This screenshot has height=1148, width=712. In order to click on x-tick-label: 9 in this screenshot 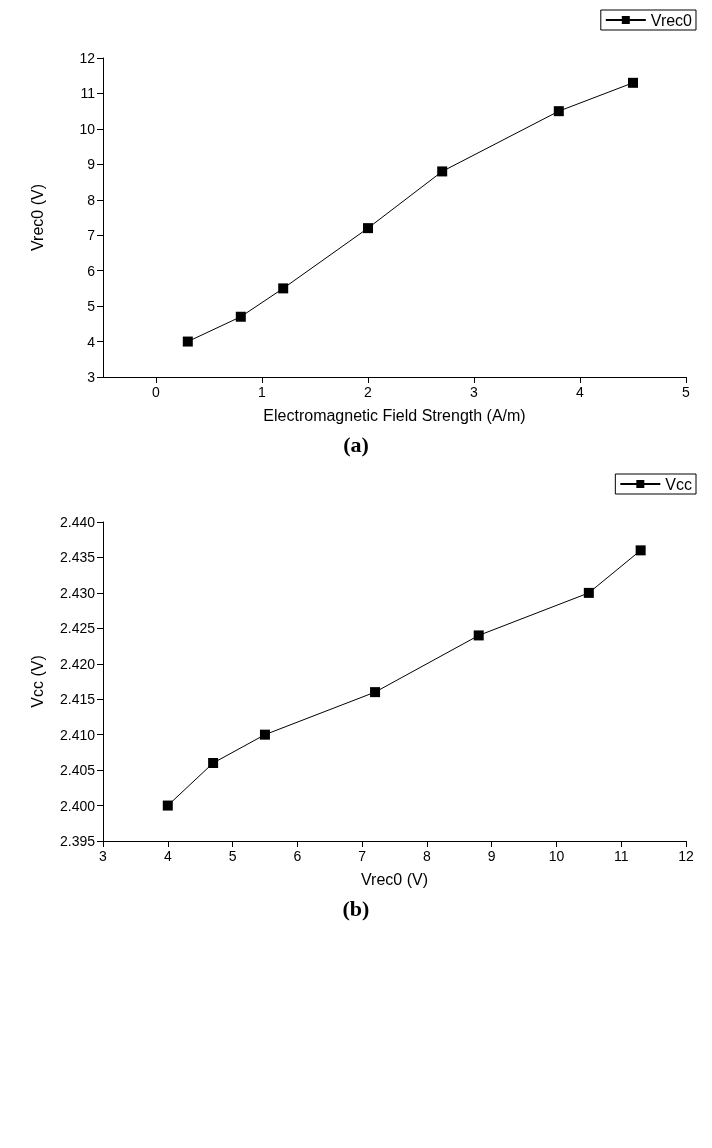, I will do `click(491, 856)`.